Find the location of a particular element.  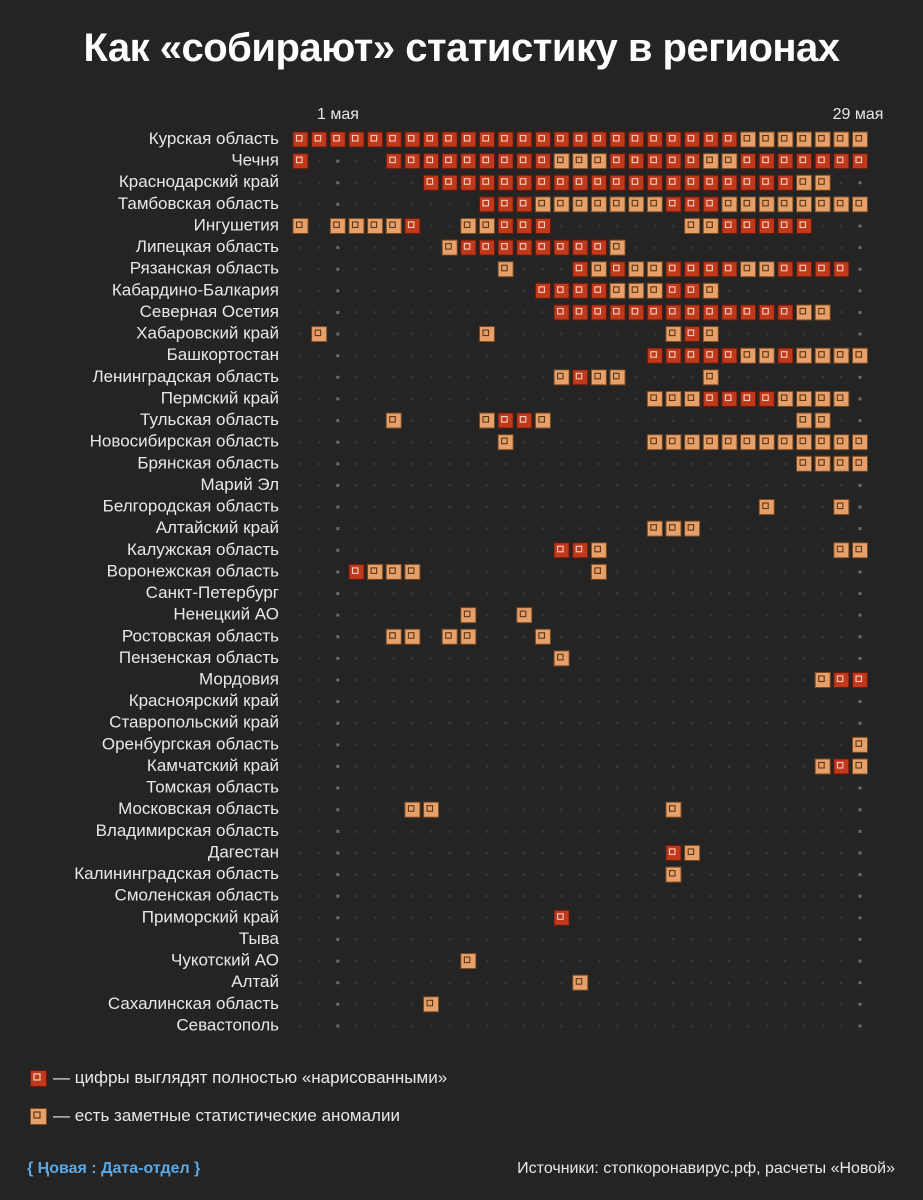

region-label: Пензенская область is located at coordinates (199, 657).